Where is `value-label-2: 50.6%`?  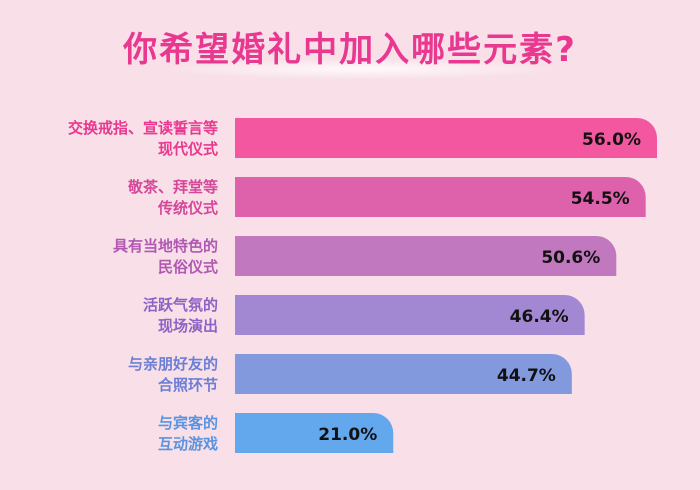 value-label-2: 50.6% is located at coordinates (570, 258).